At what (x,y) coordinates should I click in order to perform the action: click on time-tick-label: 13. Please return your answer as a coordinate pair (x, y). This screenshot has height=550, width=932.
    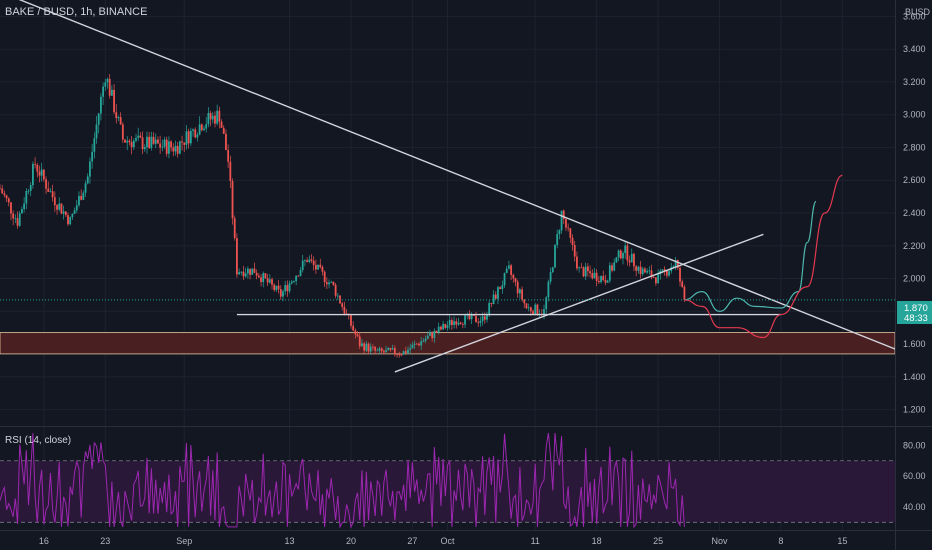
    Looking at the image, I should click on (290, 541).